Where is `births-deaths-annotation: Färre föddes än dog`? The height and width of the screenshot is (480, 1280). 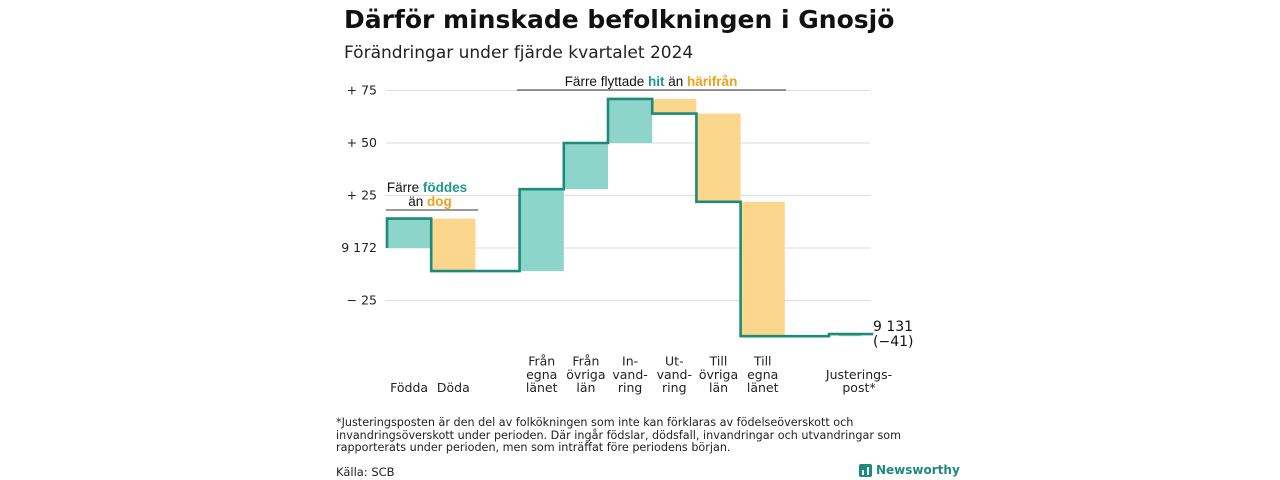
births-deaths-annotation: Färre föddes än dog is located at coordinates (432, 195).